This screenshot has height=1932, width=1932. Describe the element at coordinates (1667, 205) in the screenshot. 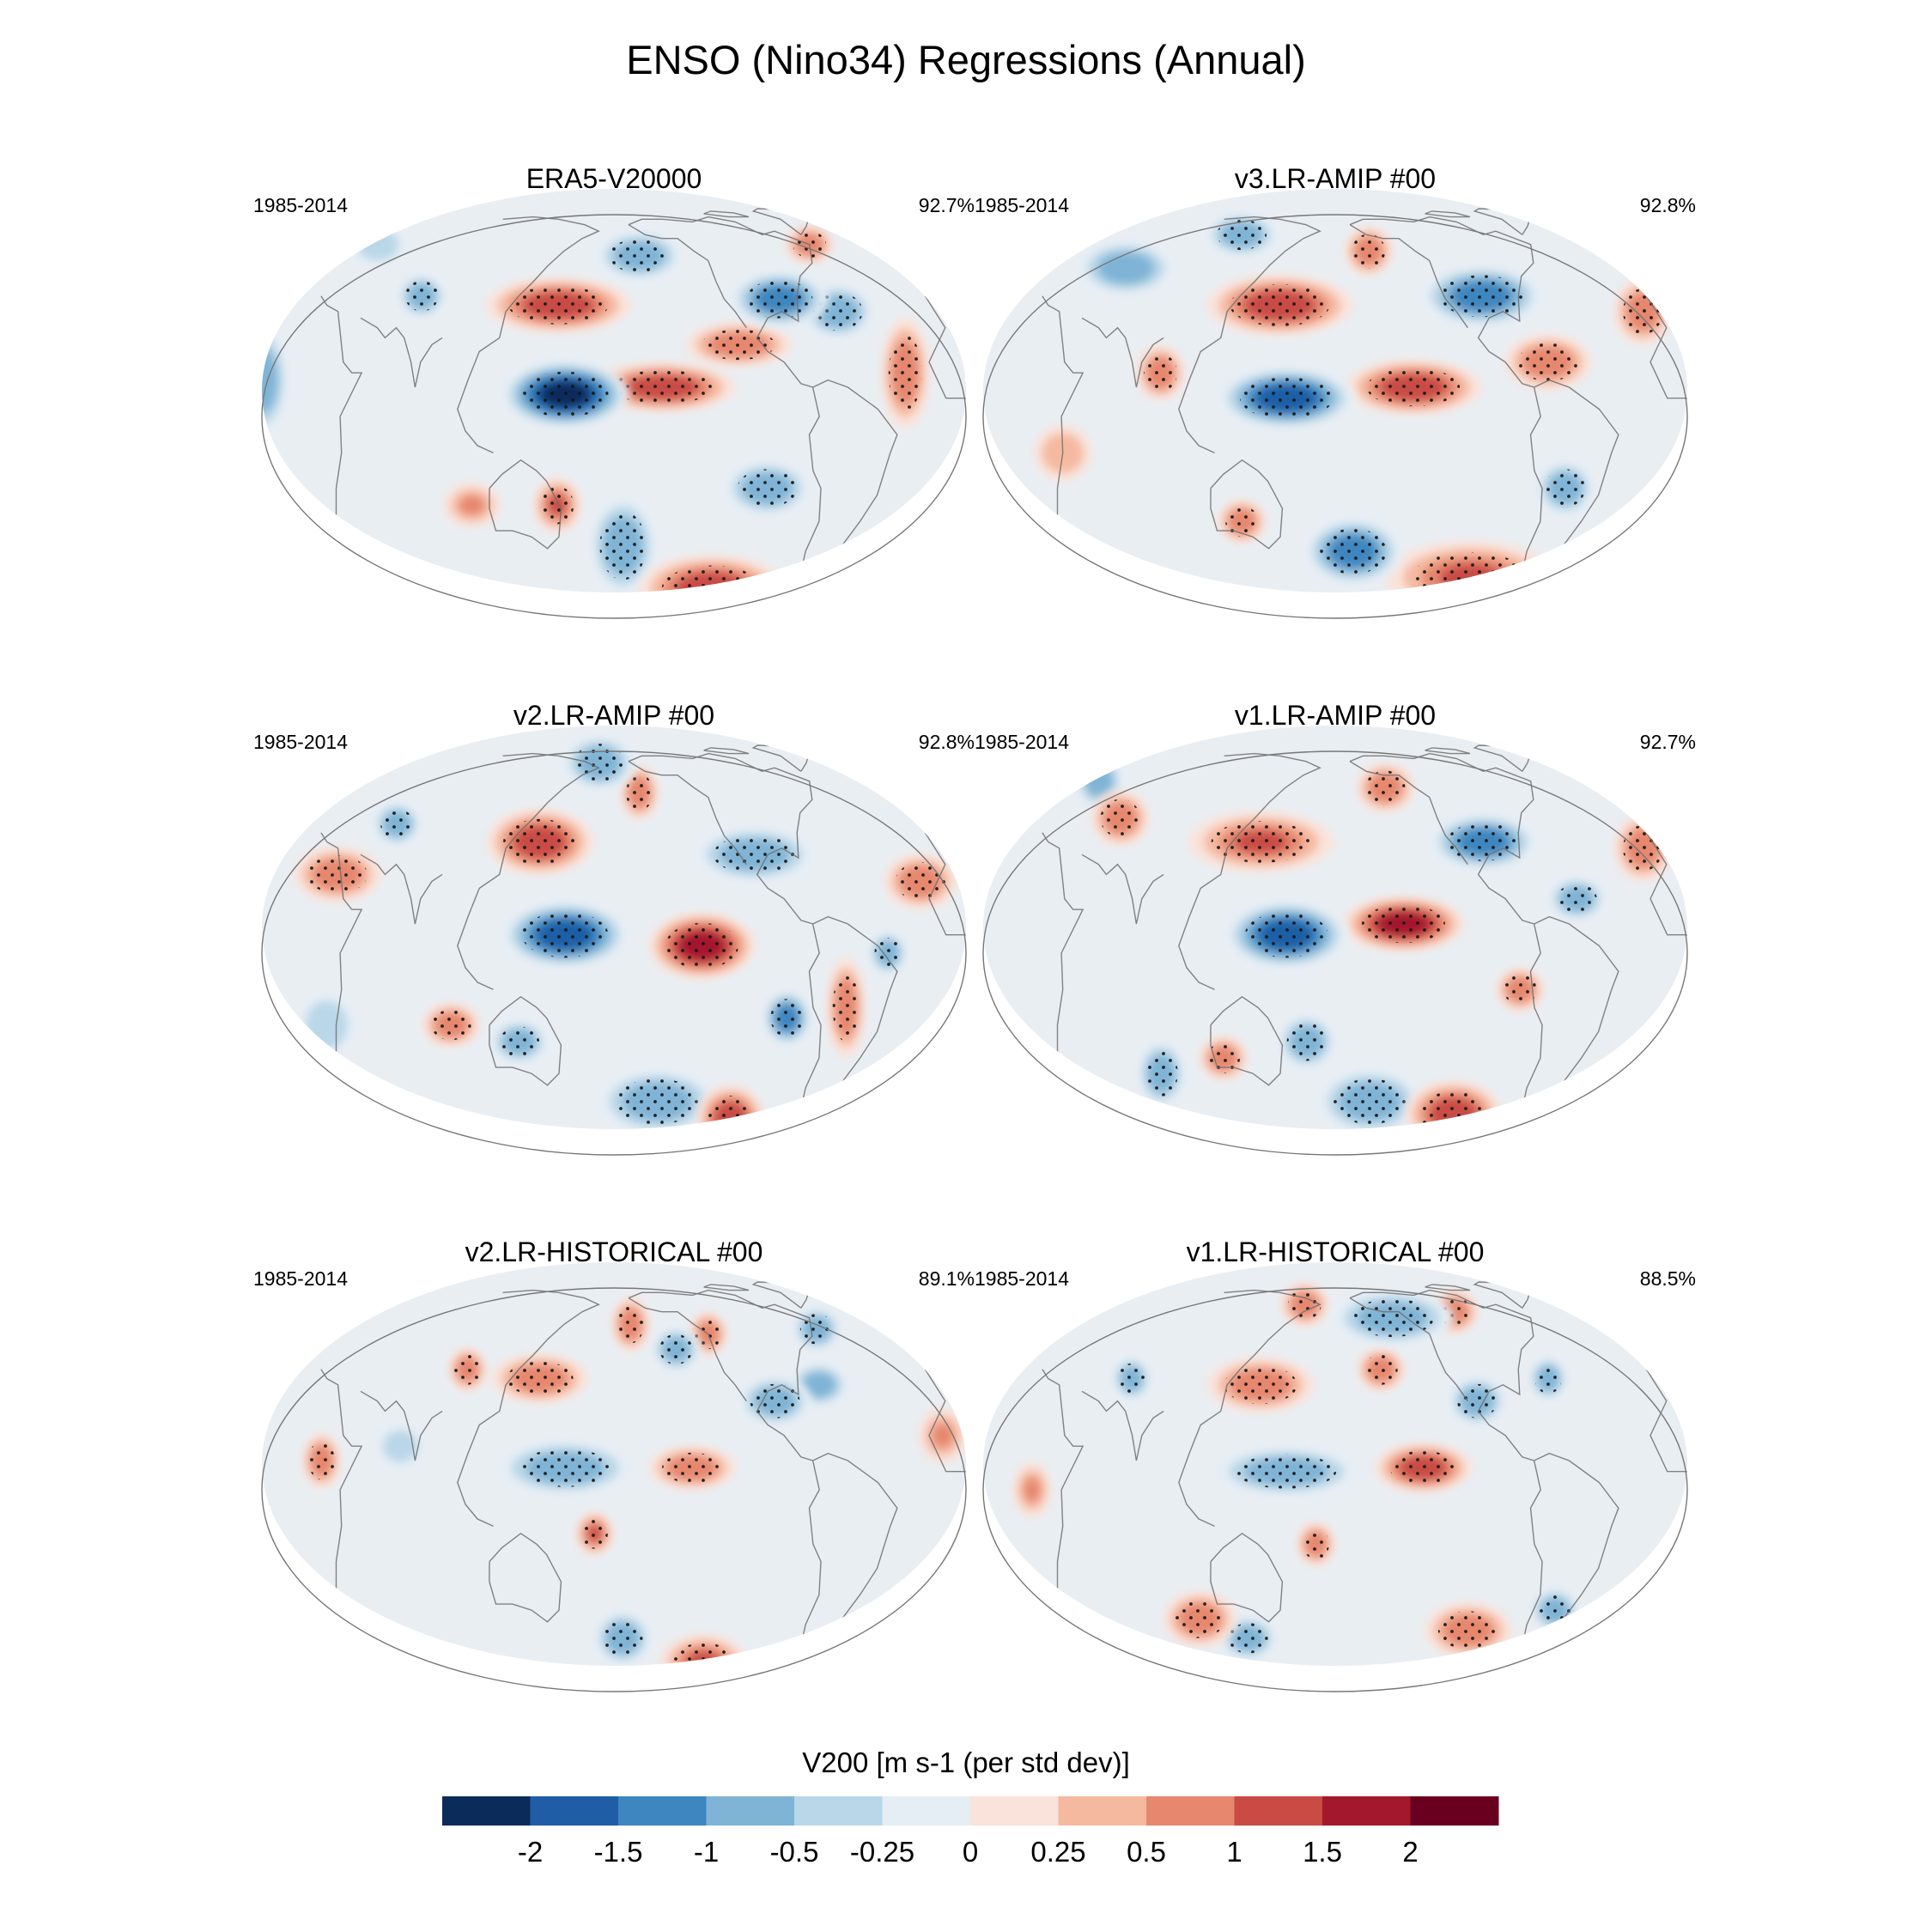

I see `panel-pattern-correlation: 92.8%` at that location.